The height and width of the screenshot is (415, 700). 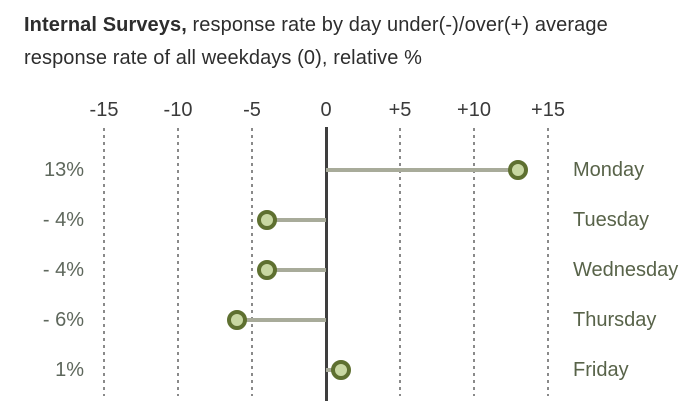 What do you see at coordinates (611, 220) in the screenshot?
I see `day-label: Tuesday` at bounding box center [611, 220].